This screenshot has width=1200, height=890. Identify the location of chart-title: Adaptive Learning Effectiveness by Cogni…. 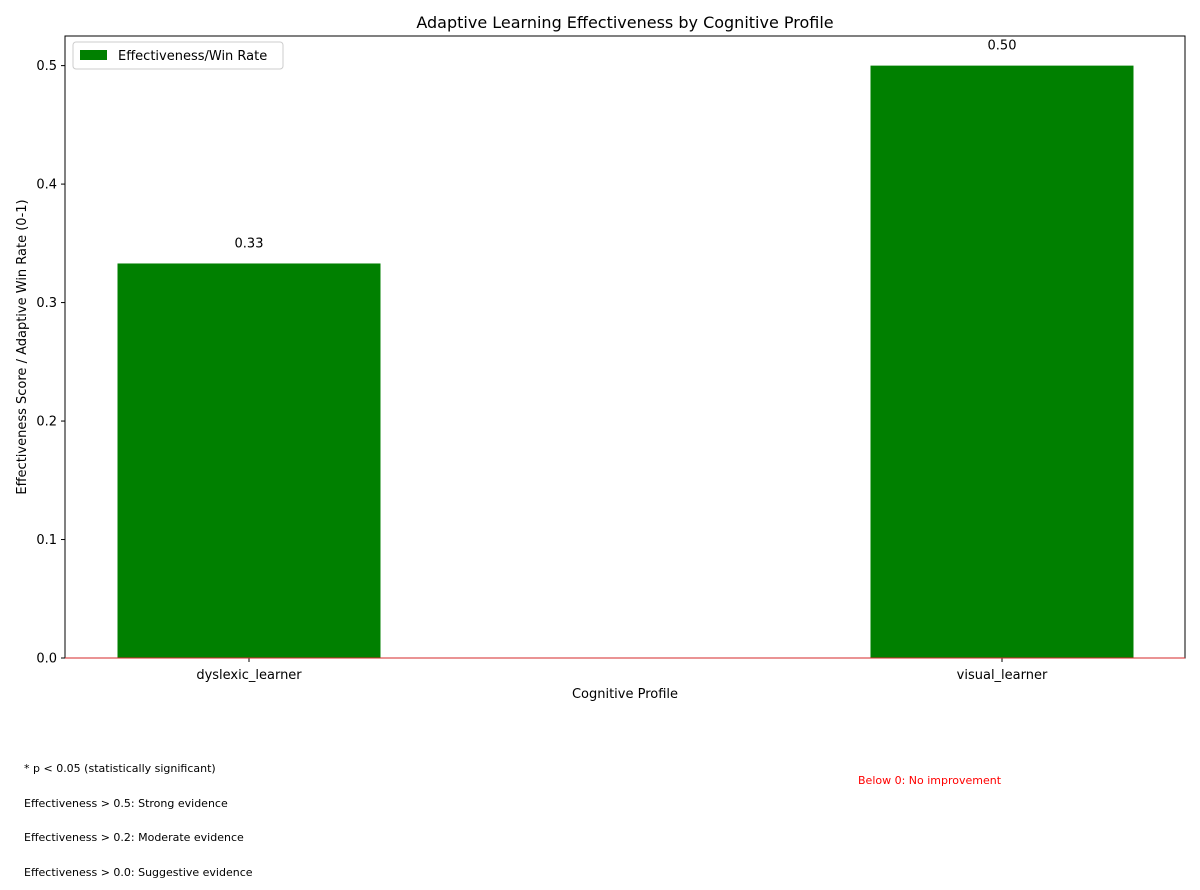
(624, 22).